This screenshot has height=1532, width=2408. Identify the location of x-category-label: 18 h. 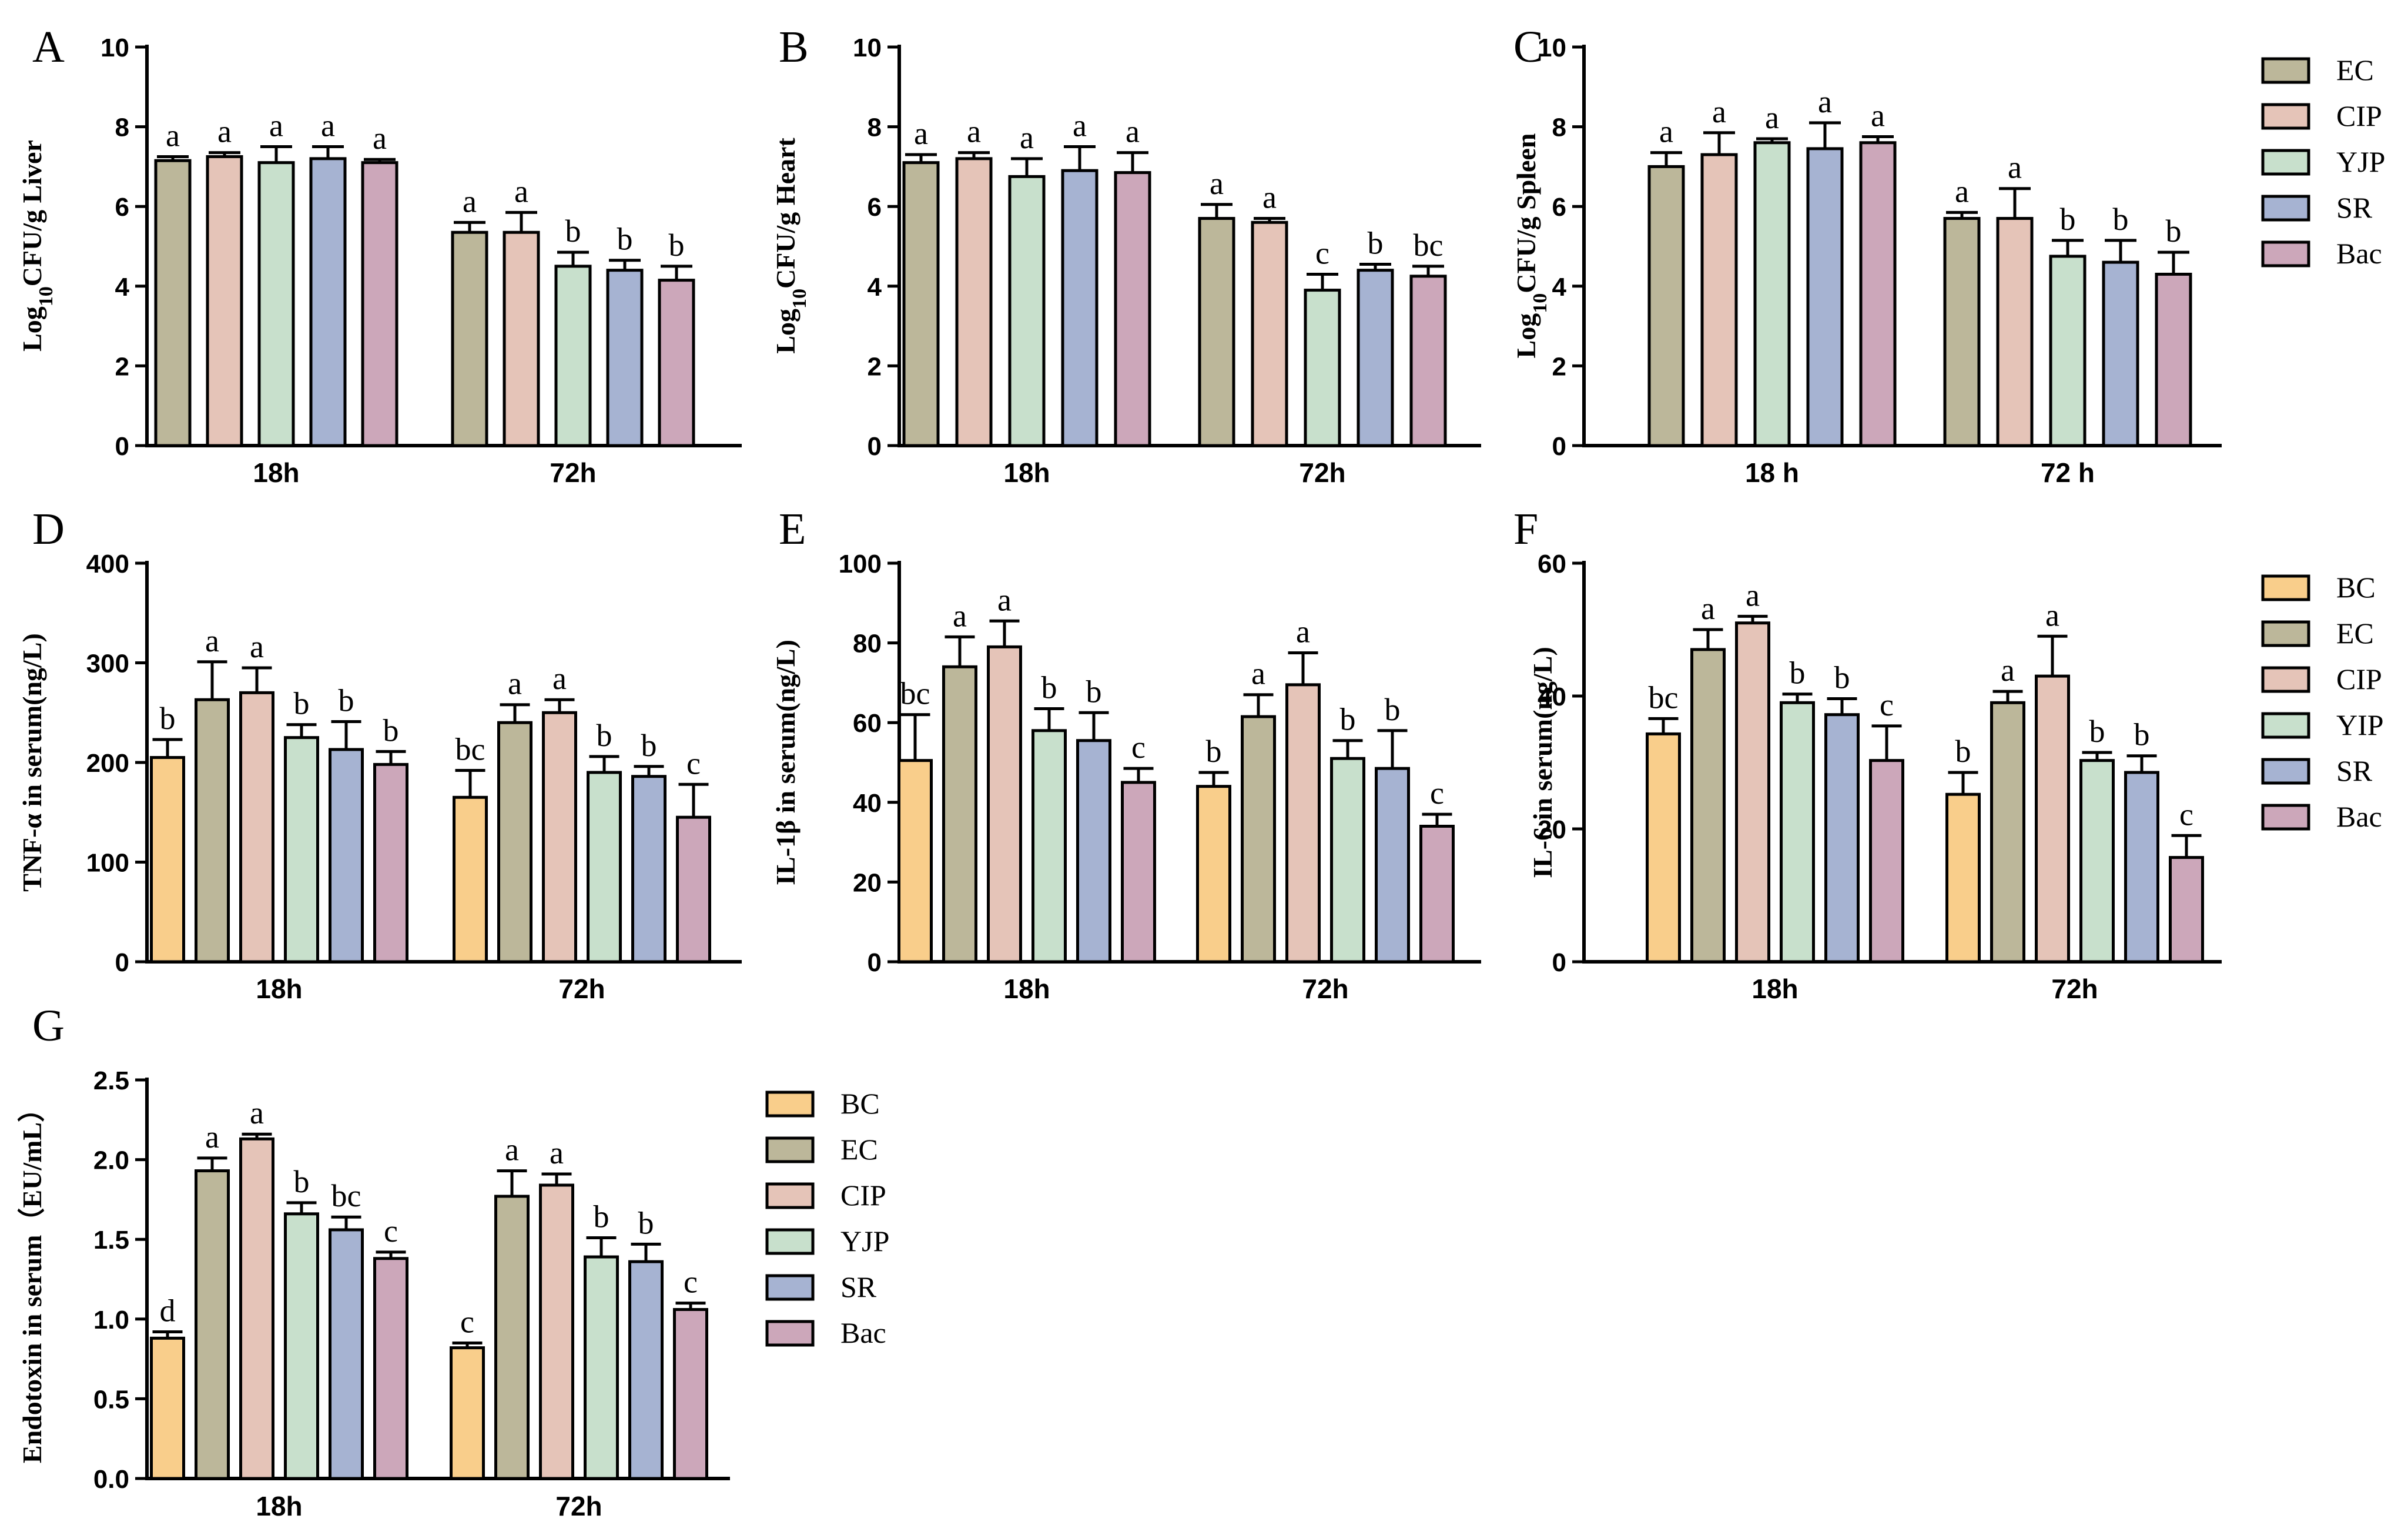
(1772, 472).